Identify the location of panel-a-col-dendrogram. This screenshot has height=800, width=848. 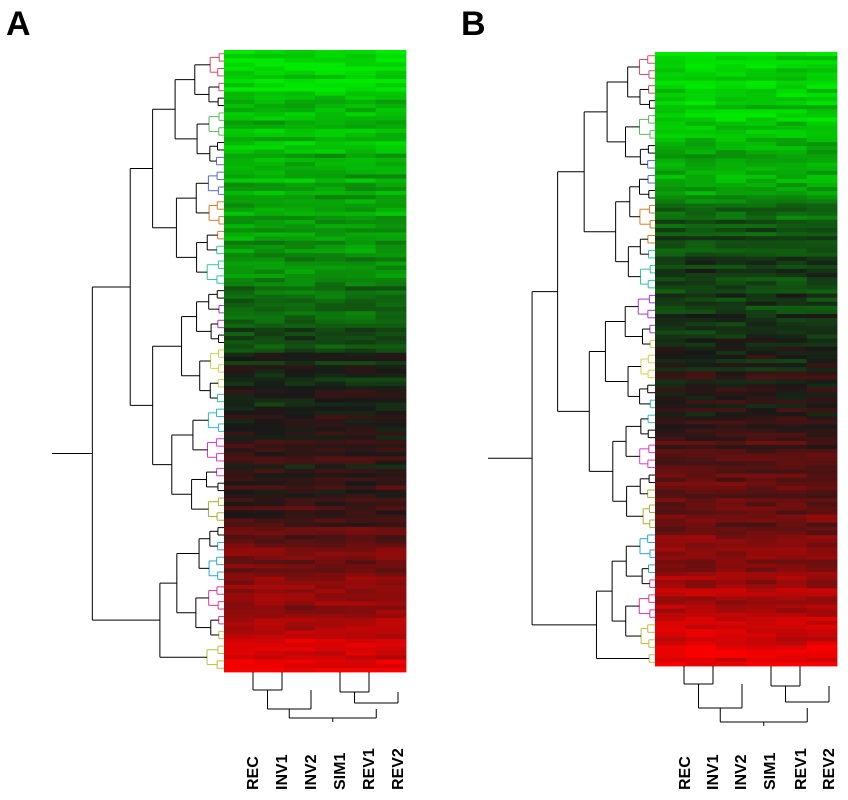
(325, 697).